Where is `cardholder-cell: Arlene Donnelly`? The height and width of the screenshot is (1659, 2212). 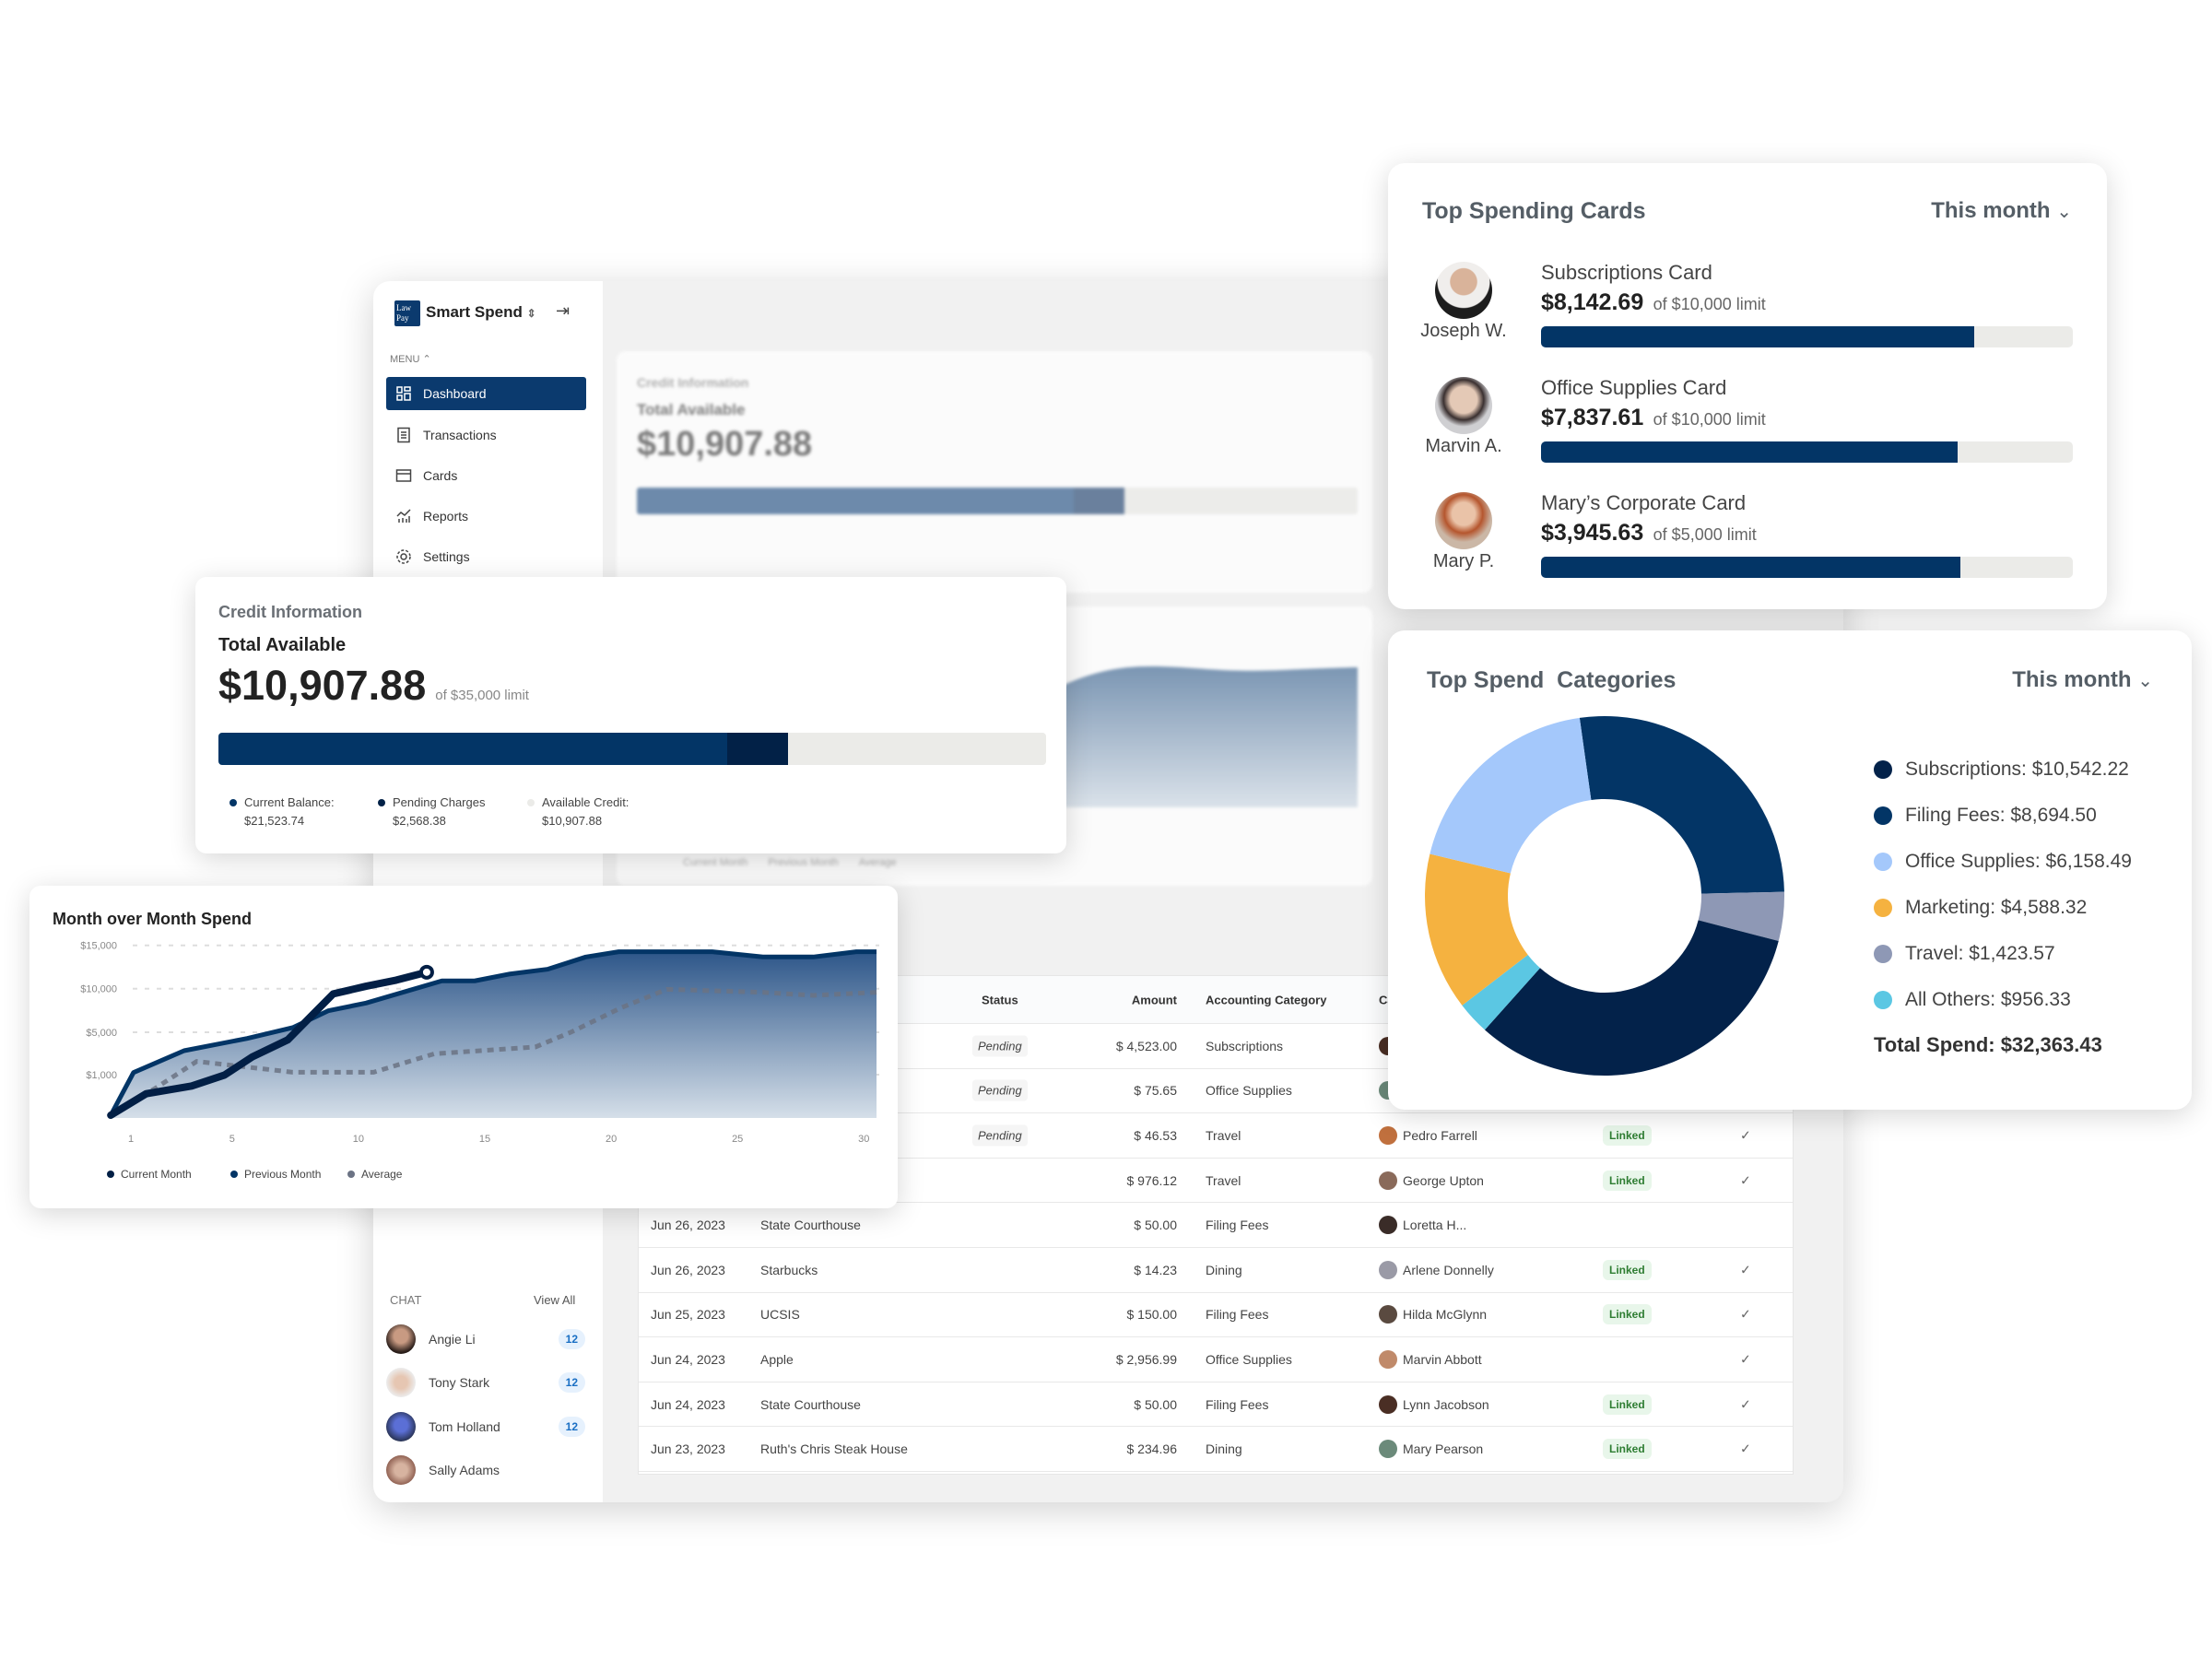
cardholder-cell: Arlene Donnelly is located at coordinates (1448, 1269).